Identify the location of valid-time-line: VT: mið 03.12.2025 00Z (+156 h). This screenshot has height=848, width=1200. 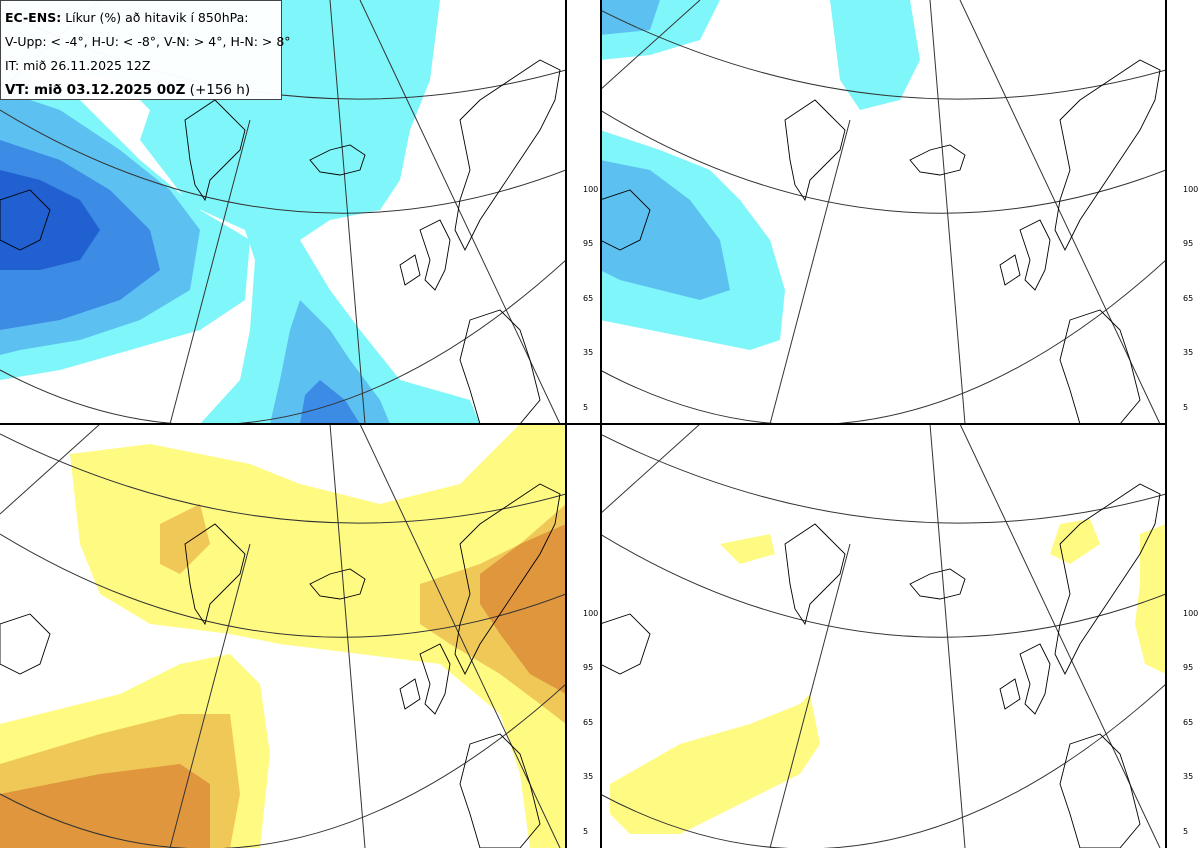
(141, 90).